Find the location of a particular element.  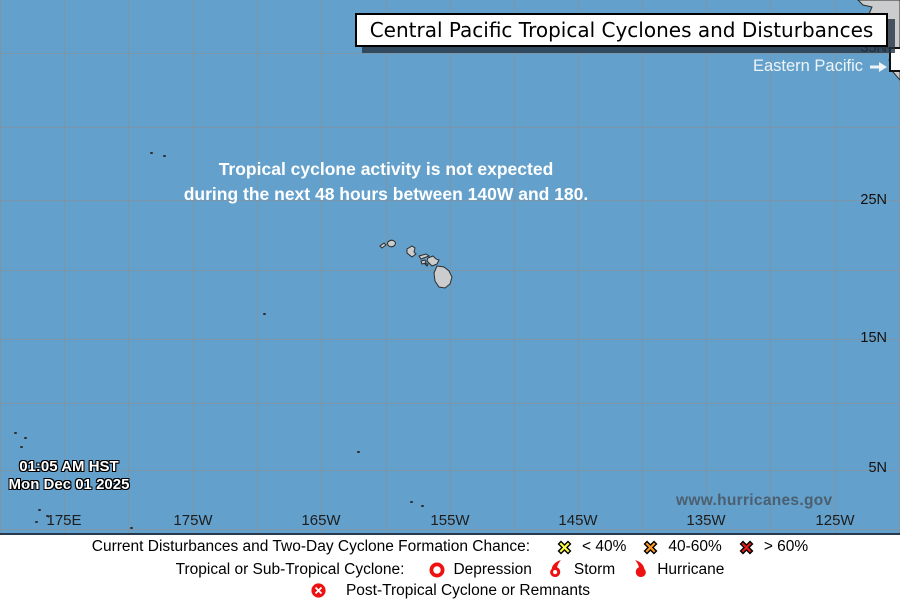

longitude-label: 175W is located at coordinates (193, 520).